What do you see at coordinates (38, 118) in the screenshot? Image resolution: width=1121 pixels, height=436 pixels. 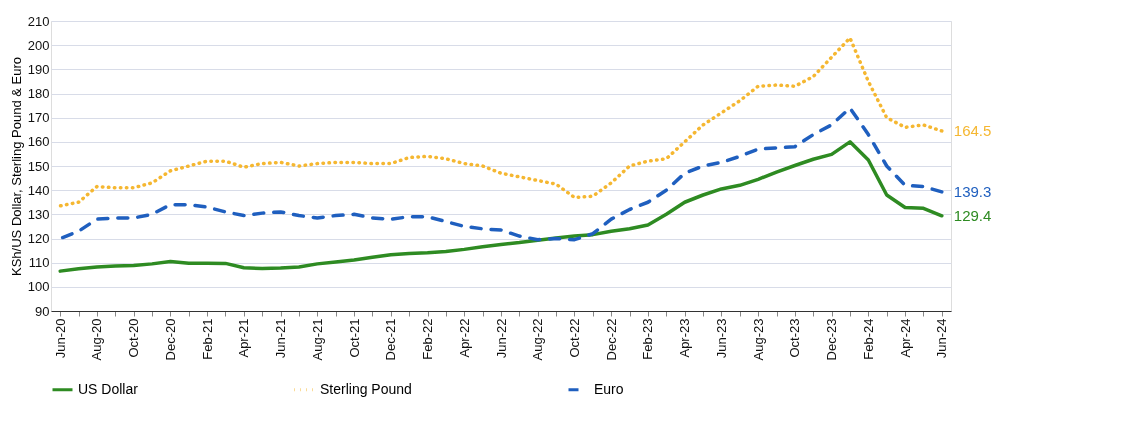 I see `y-tick-label: 170` at bounding box center [38, 118].